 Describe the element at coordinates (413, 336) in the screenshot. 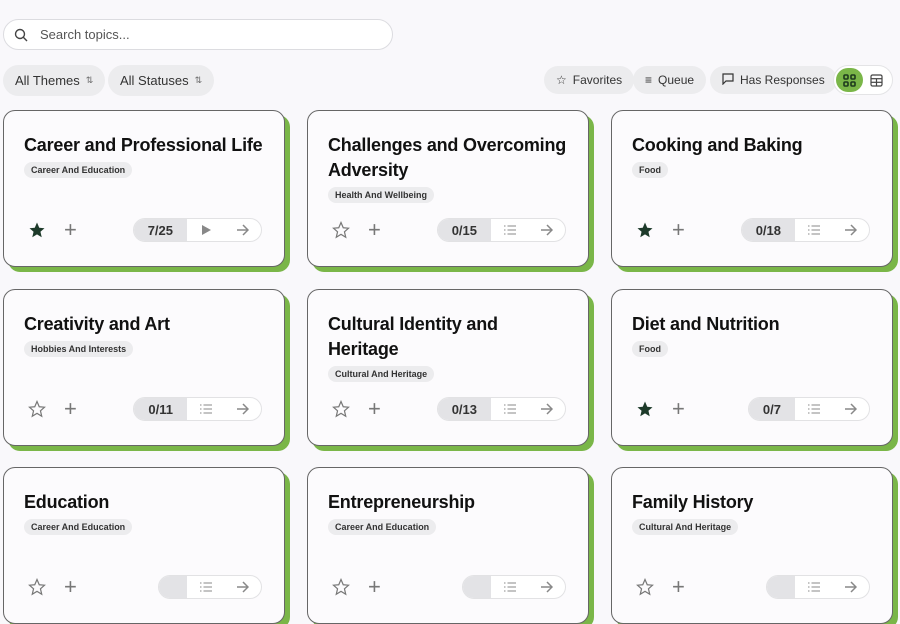

I see `topic-title: Cultural Identity and Heritage` at that location.